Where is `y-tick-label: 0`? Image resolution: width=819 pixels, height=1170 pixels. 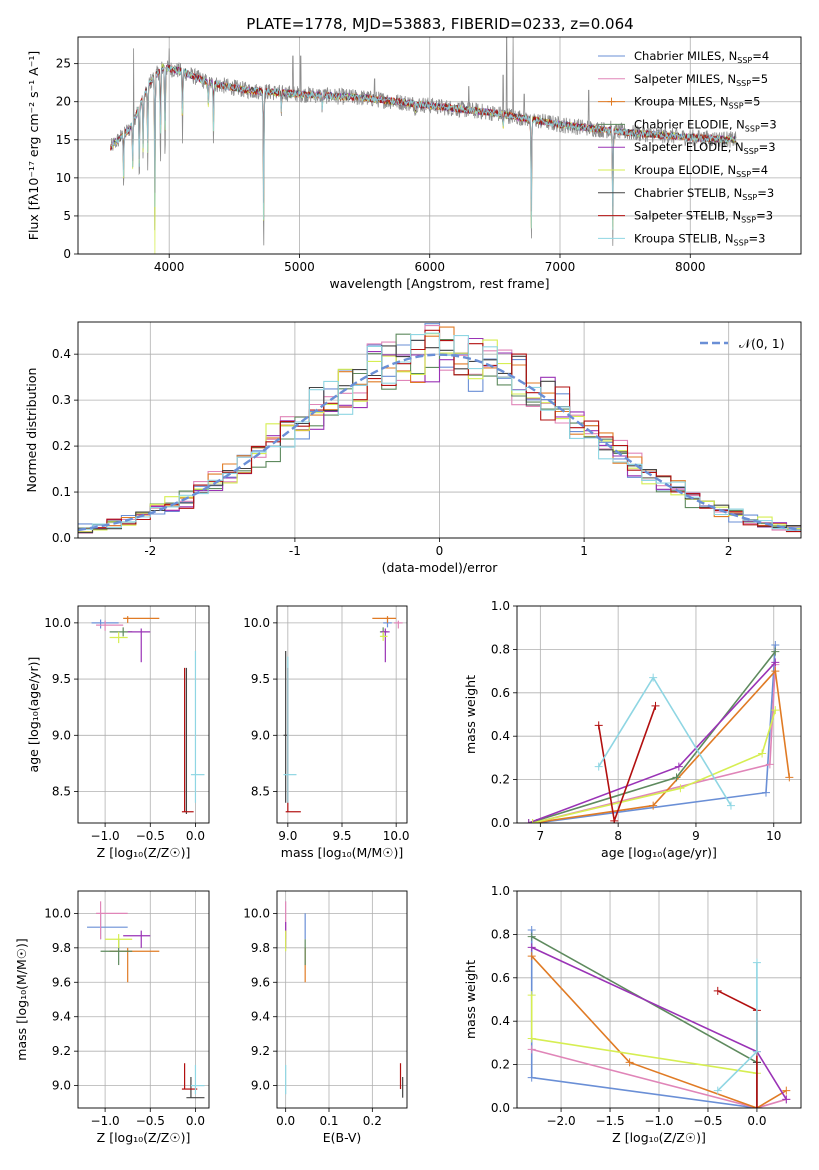
y-tick-label: 0 is located at coordinates (67, 254).